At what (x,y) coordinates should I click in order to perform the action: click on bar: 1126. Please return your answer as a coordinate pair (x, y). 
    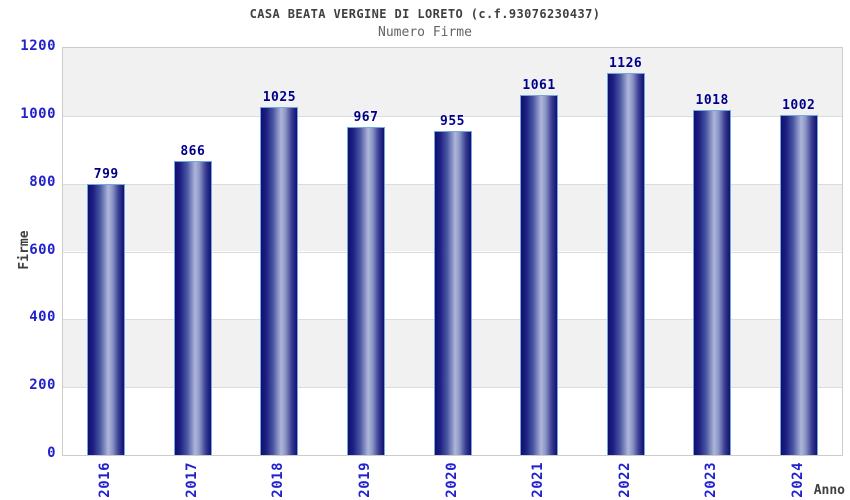
    Looking at the image, I should click on (625, 255).